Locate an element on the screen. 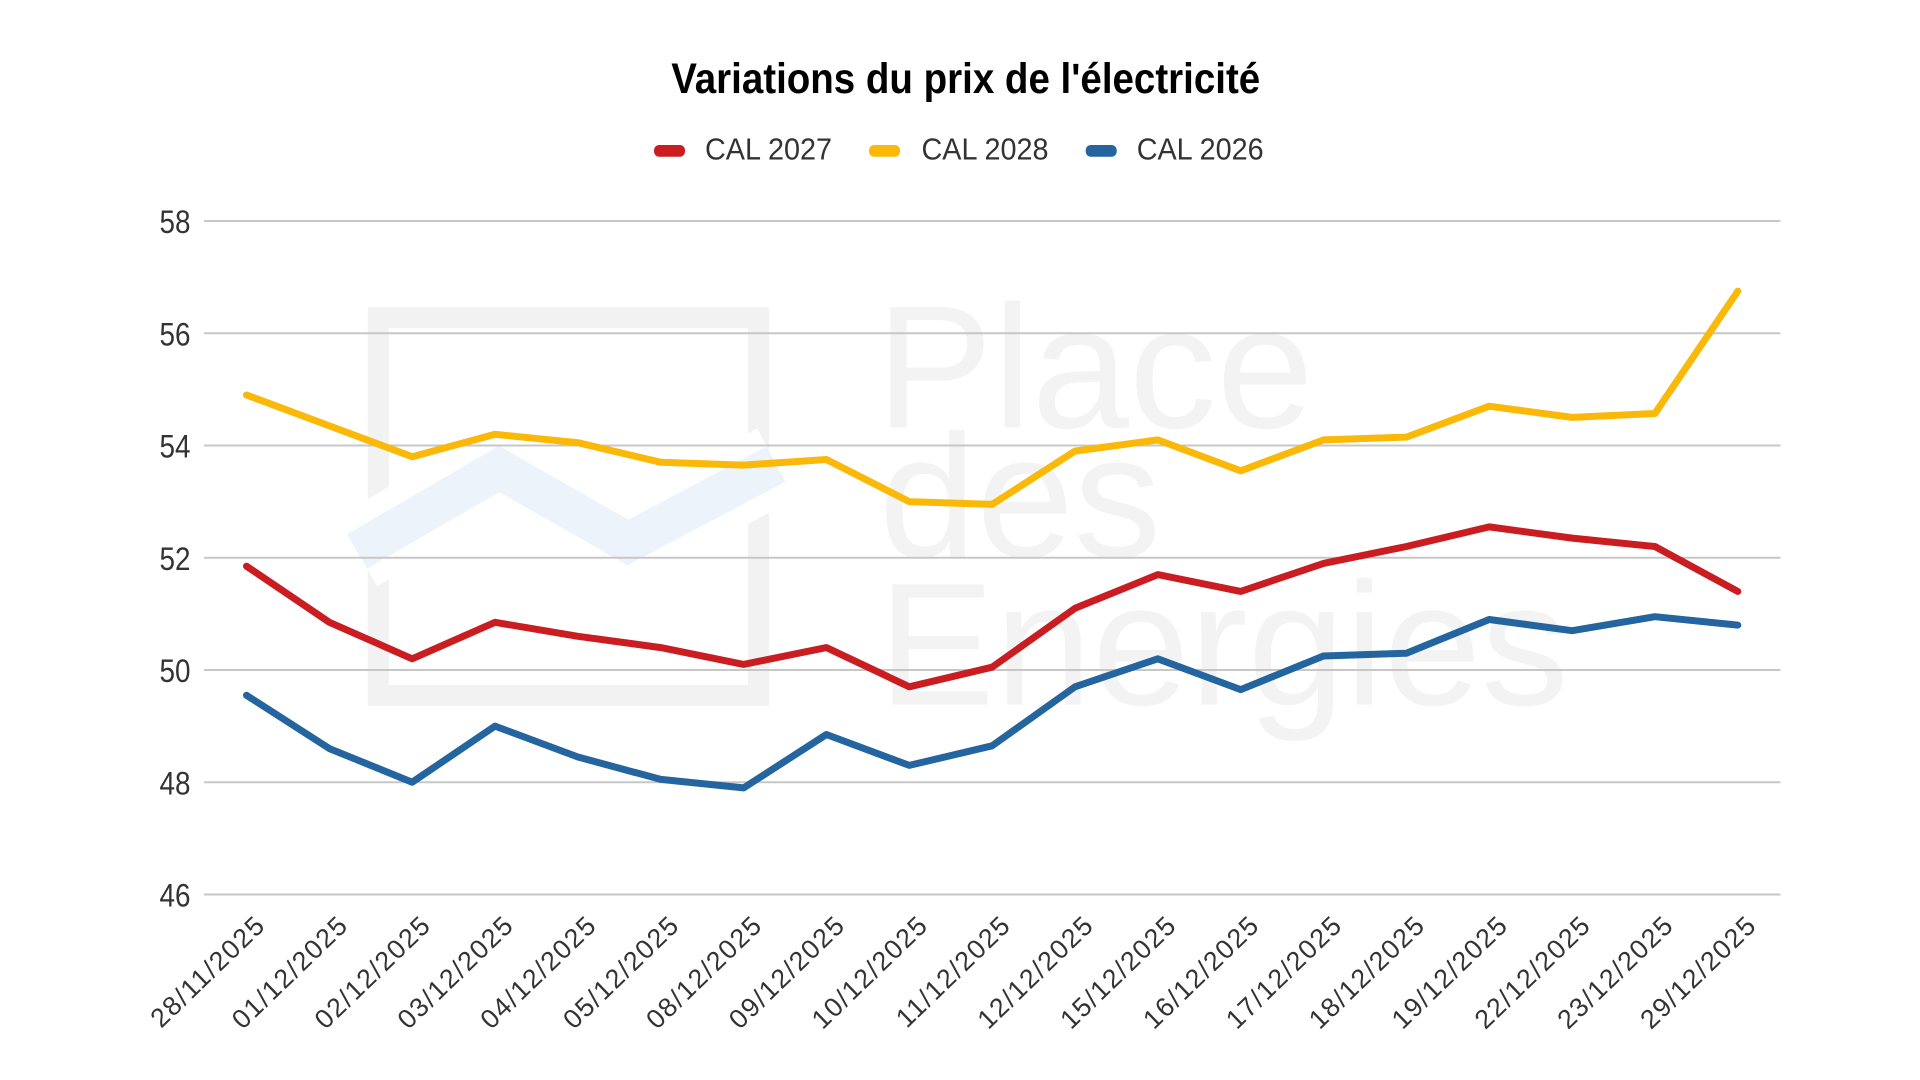  svg-text: 56 is located at coordinates (175, 334).